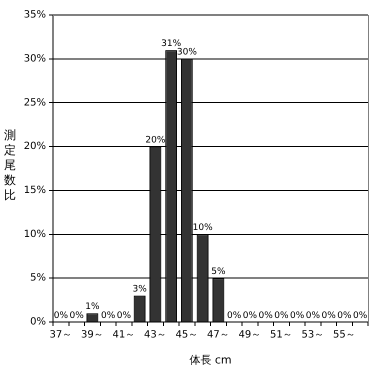 This screenshot has width=382, height=367. Describe the element at coordinates (203, 228) in the screenshot. I see `data-label: 10%` at that location.